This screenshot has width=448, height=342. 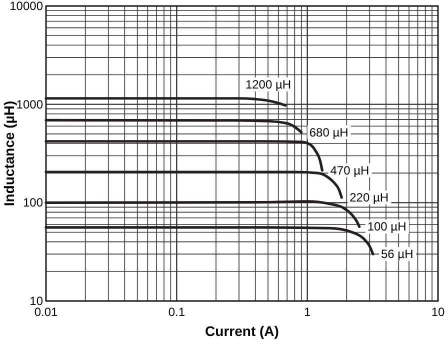 I want to click on series-label: 1200 µH, so click(x=268, y=84).